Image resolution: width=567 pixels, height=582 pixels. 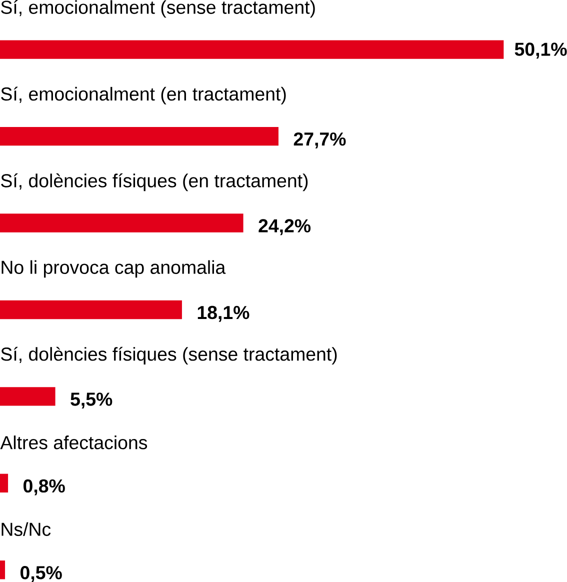 What do you see at coordinates (168, 355) in the screenshot?
I see `y-tick-label: Sí, dolències físiques (sense tractament)` at bounding box center [168, 355].